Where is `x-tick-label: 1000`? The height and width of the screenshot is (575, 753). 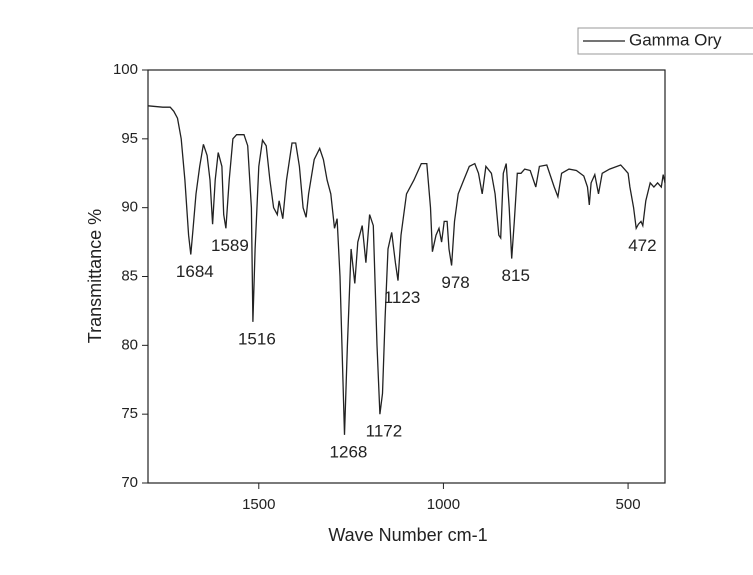
x-tick-label: 1000 is located at coordinates (443, 504).